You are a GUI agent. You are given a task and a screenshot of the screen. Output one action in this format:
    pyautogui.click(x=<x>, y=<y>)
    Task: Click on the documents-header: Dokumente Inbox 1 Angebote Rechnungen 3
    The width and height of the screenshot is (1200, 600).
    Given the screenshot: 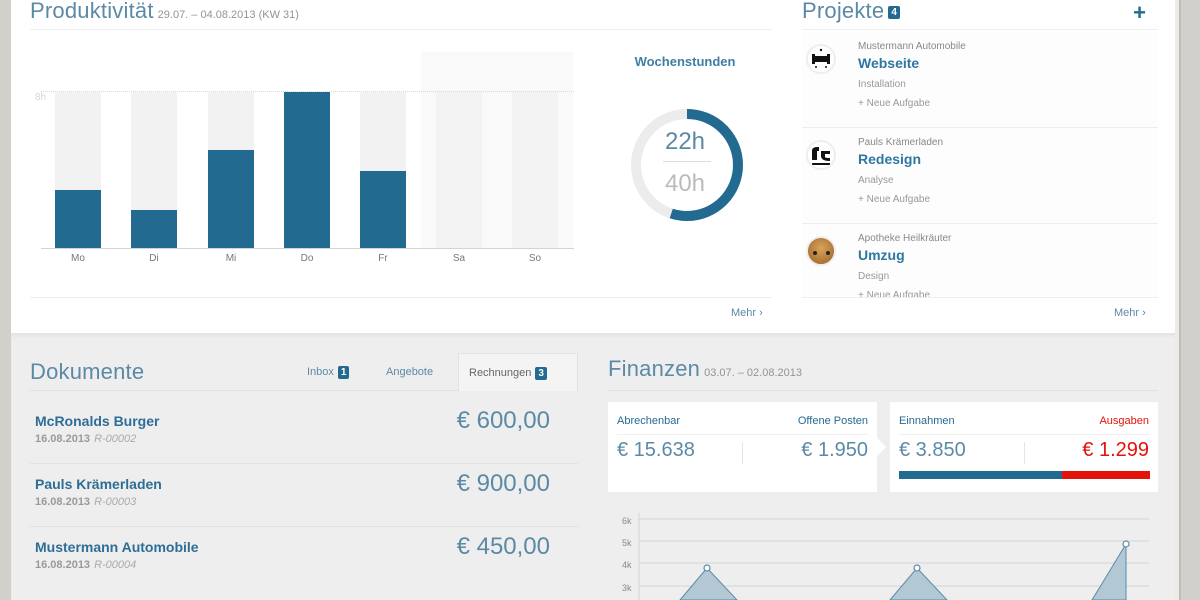 What is the action you would take?
    pyautogui.click(x=304, y=372)
    